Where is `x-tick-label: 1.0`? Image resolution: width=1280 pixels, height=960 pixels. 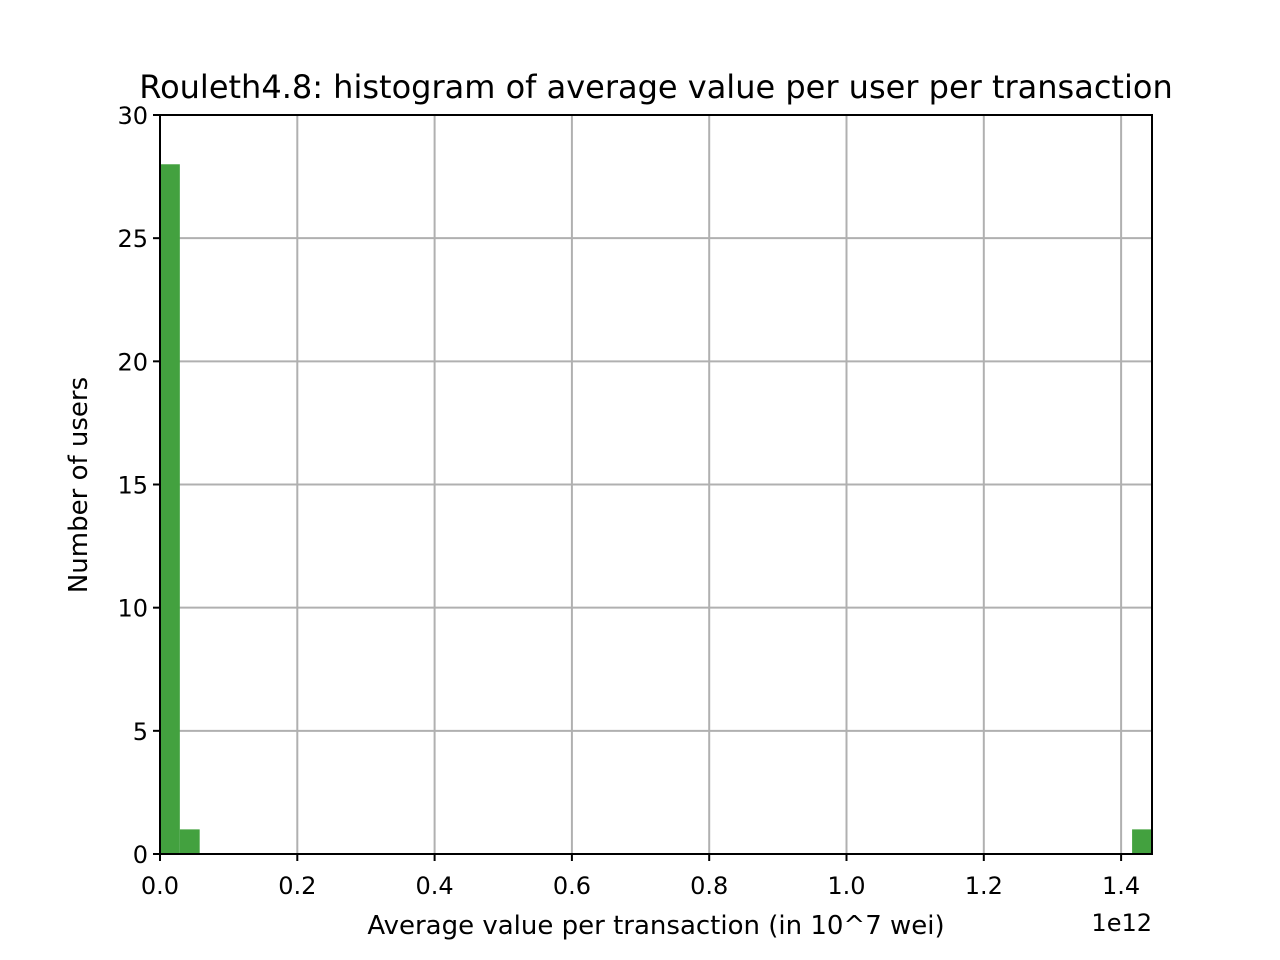 x-tick-label: 1.0 is located at coordinates (846, 886).